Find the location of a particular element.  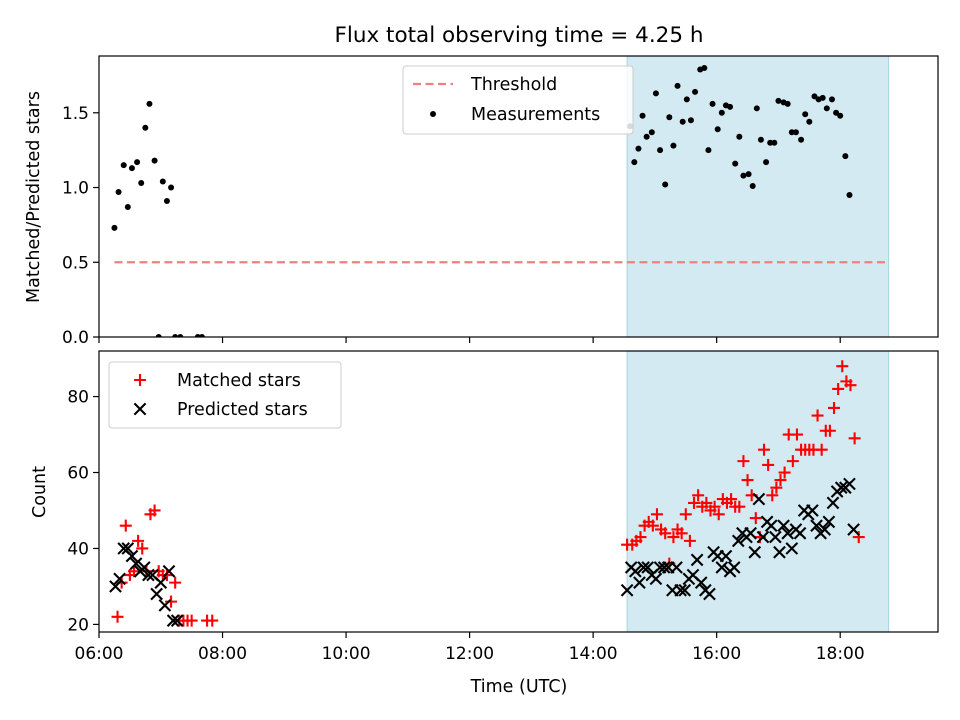

legend-matched-label: Matched stars is located at coordinates (239, 381).